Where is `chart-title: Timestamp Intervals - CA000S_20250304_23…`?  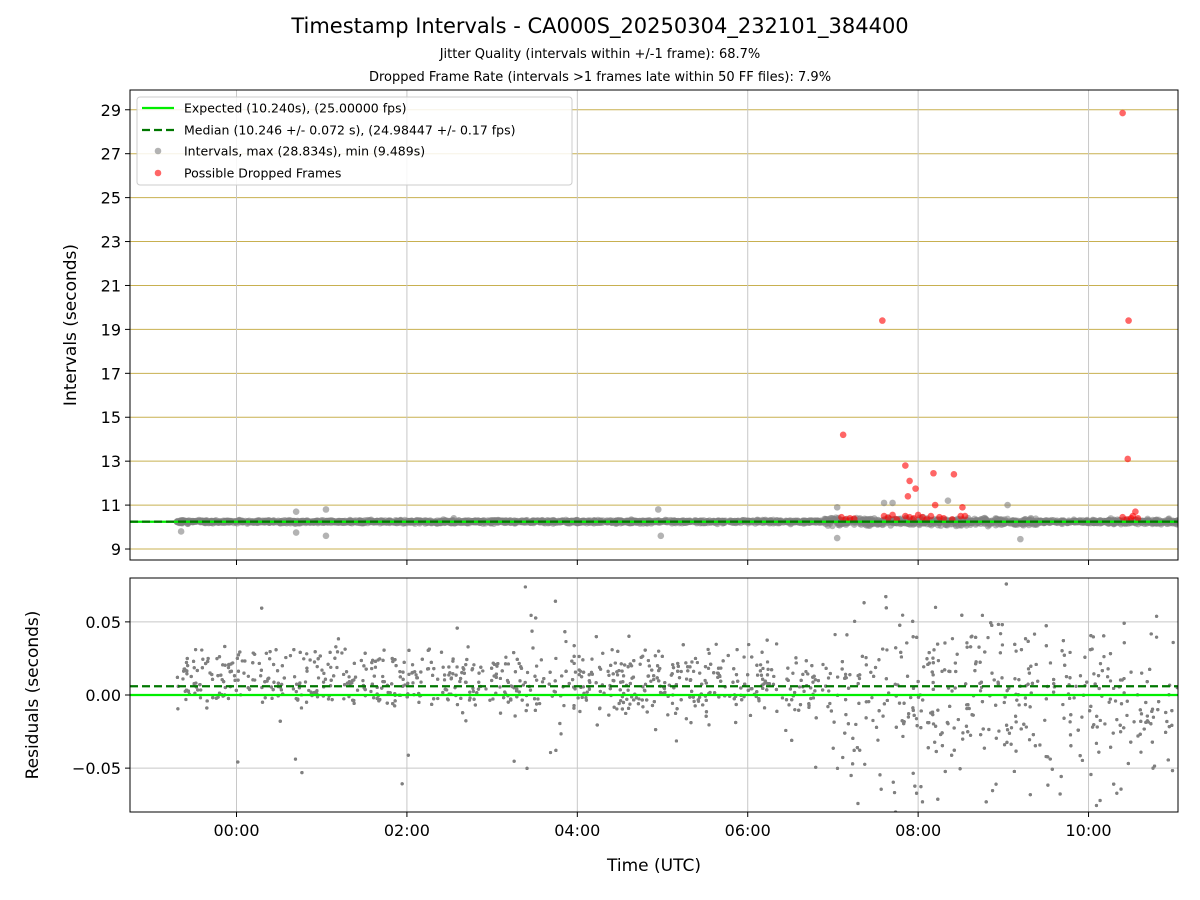
chart-title: Timestamp Intervals - CA000S_20250304_23… is located at coordinates (600, 26).